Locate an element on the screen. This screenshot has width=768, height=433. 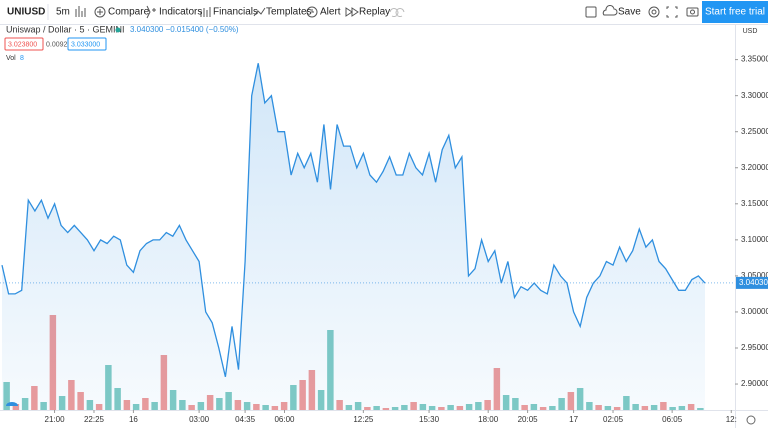
layout-icon is located at coordinates (591, 12).